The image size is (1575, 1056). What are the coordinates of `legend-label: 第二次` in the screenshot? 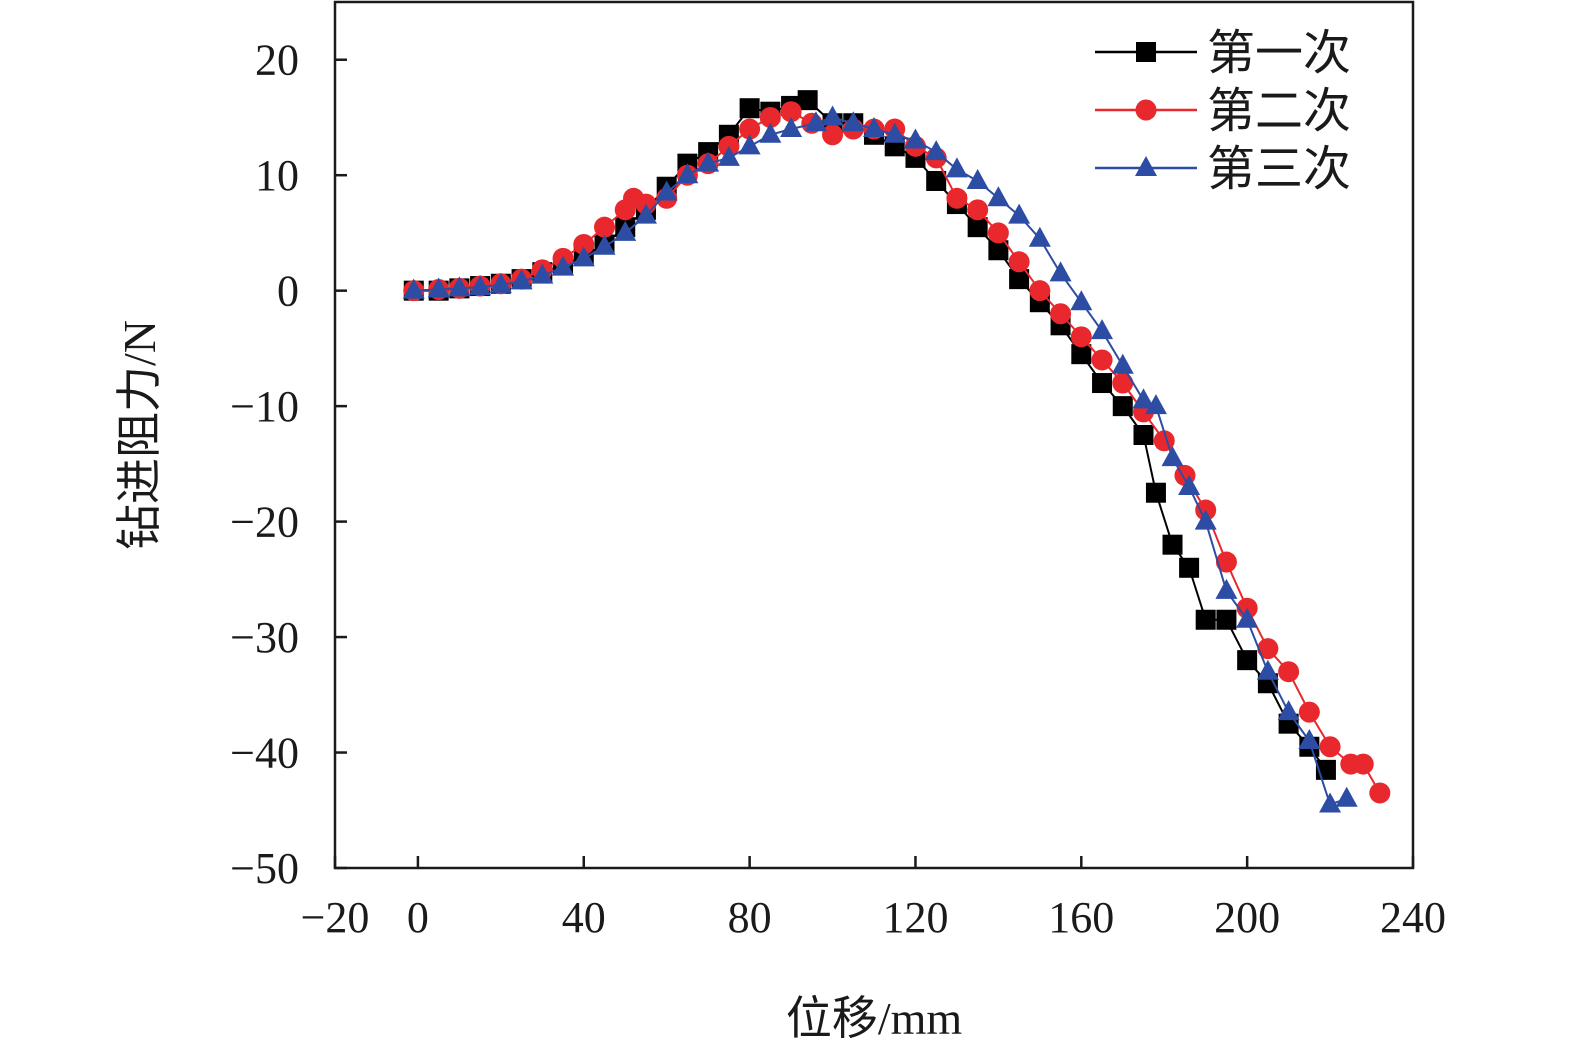 It's located at (1279, 111).